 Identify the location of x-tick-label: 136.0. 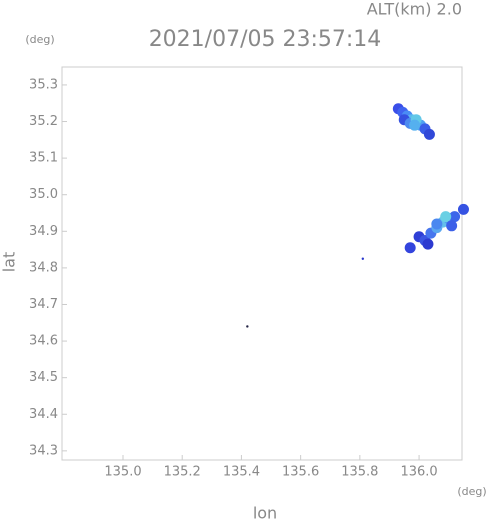
(418, 472).